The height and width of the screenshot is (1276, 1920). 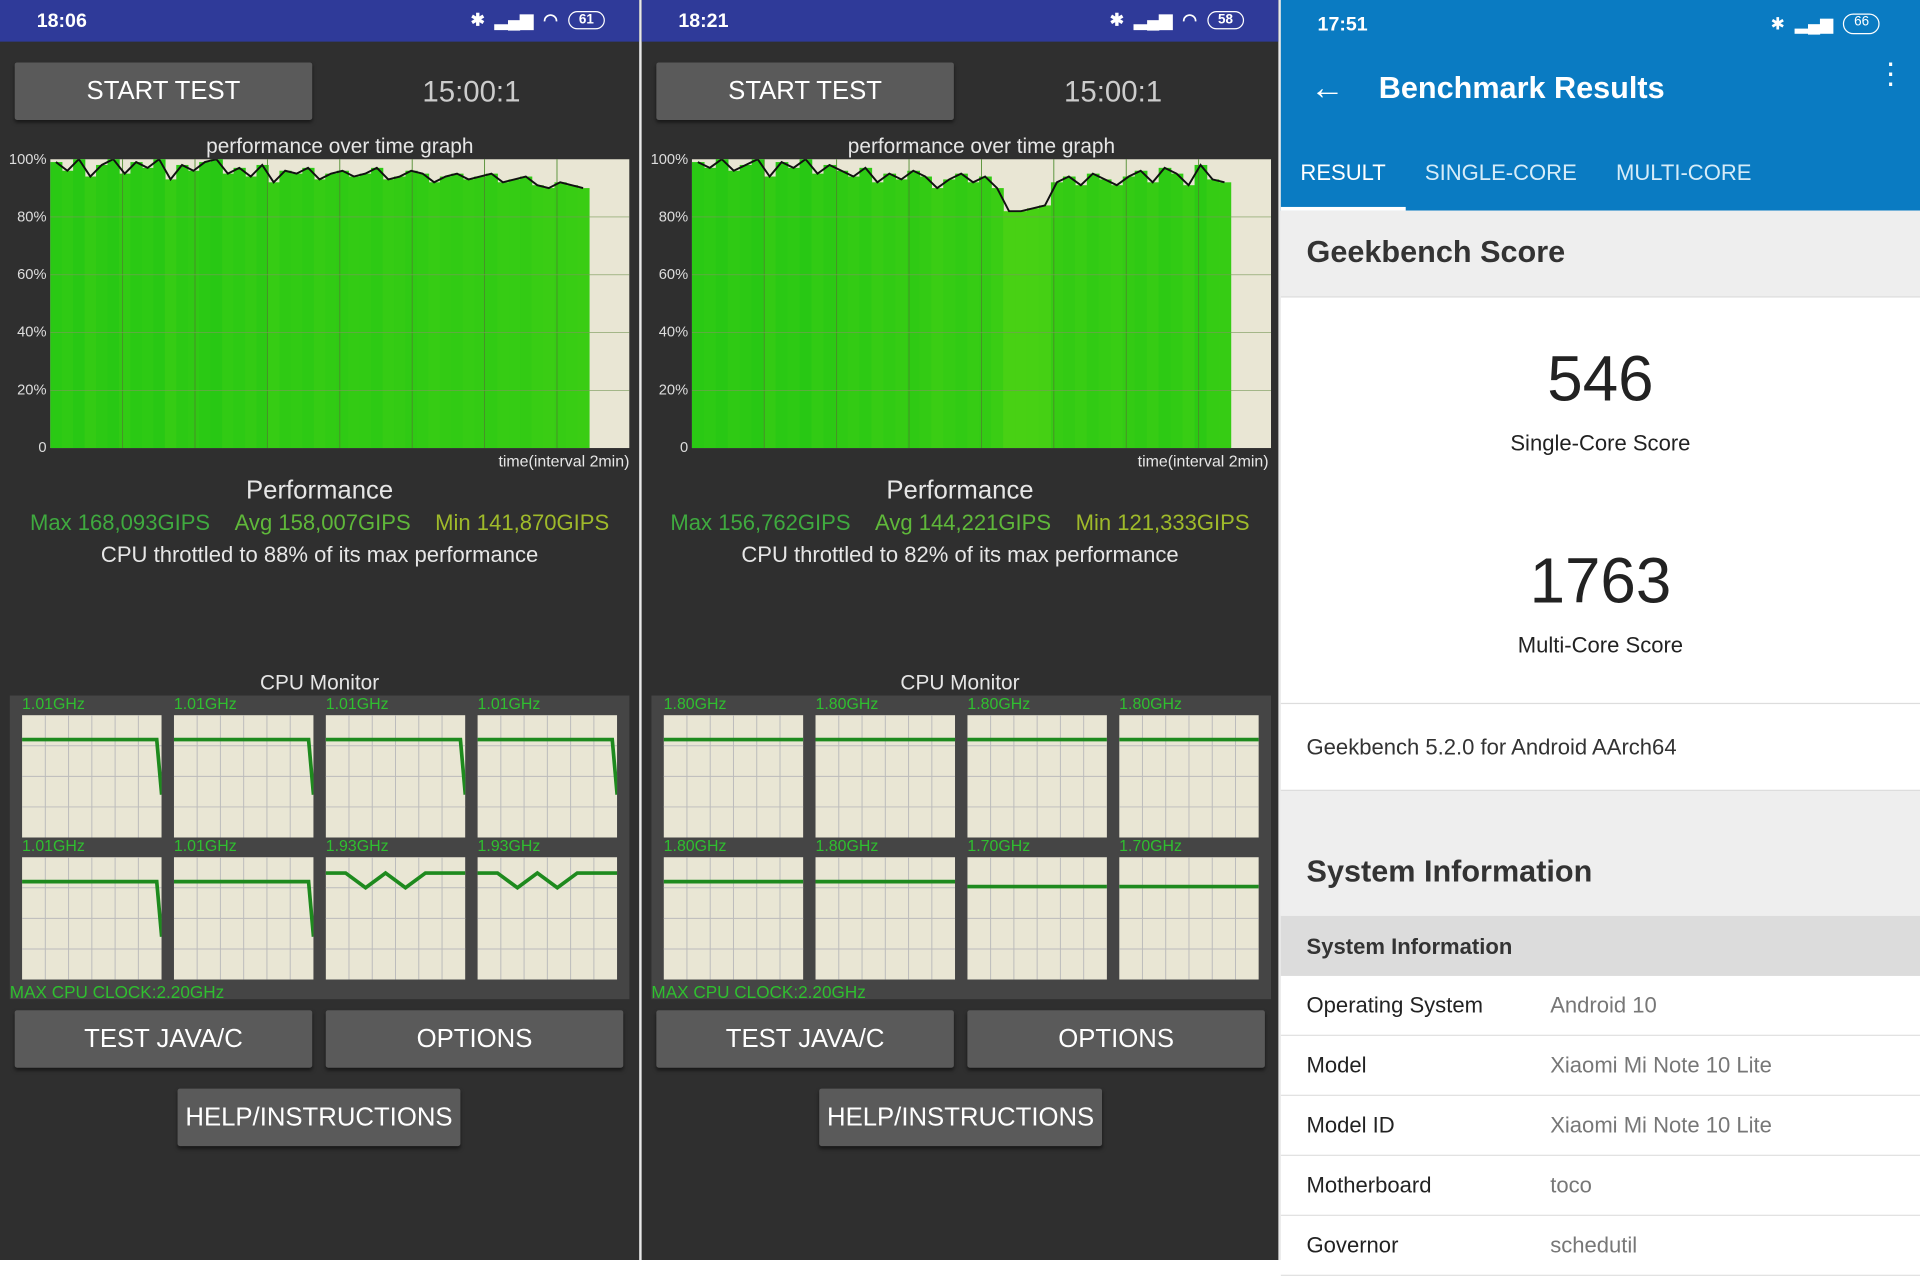 What do you see at coordinates (1203, 461) in the screenshot?
I see `x-axis-label: time(interval 2min)` at bounding box center [1203, 461].